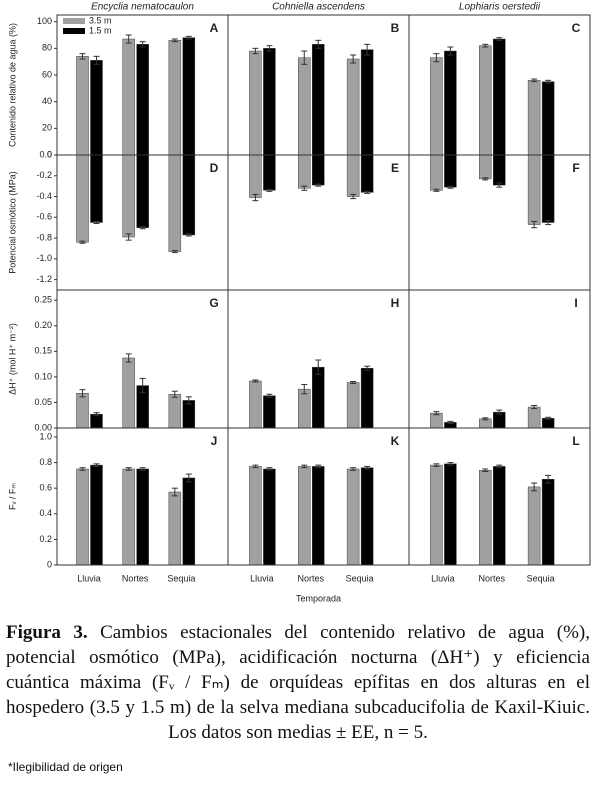 The image size is (597, 785). Describe the element at coordinates (47, 101) in the screenshot. I see `y-tick-label: 40` at that location.